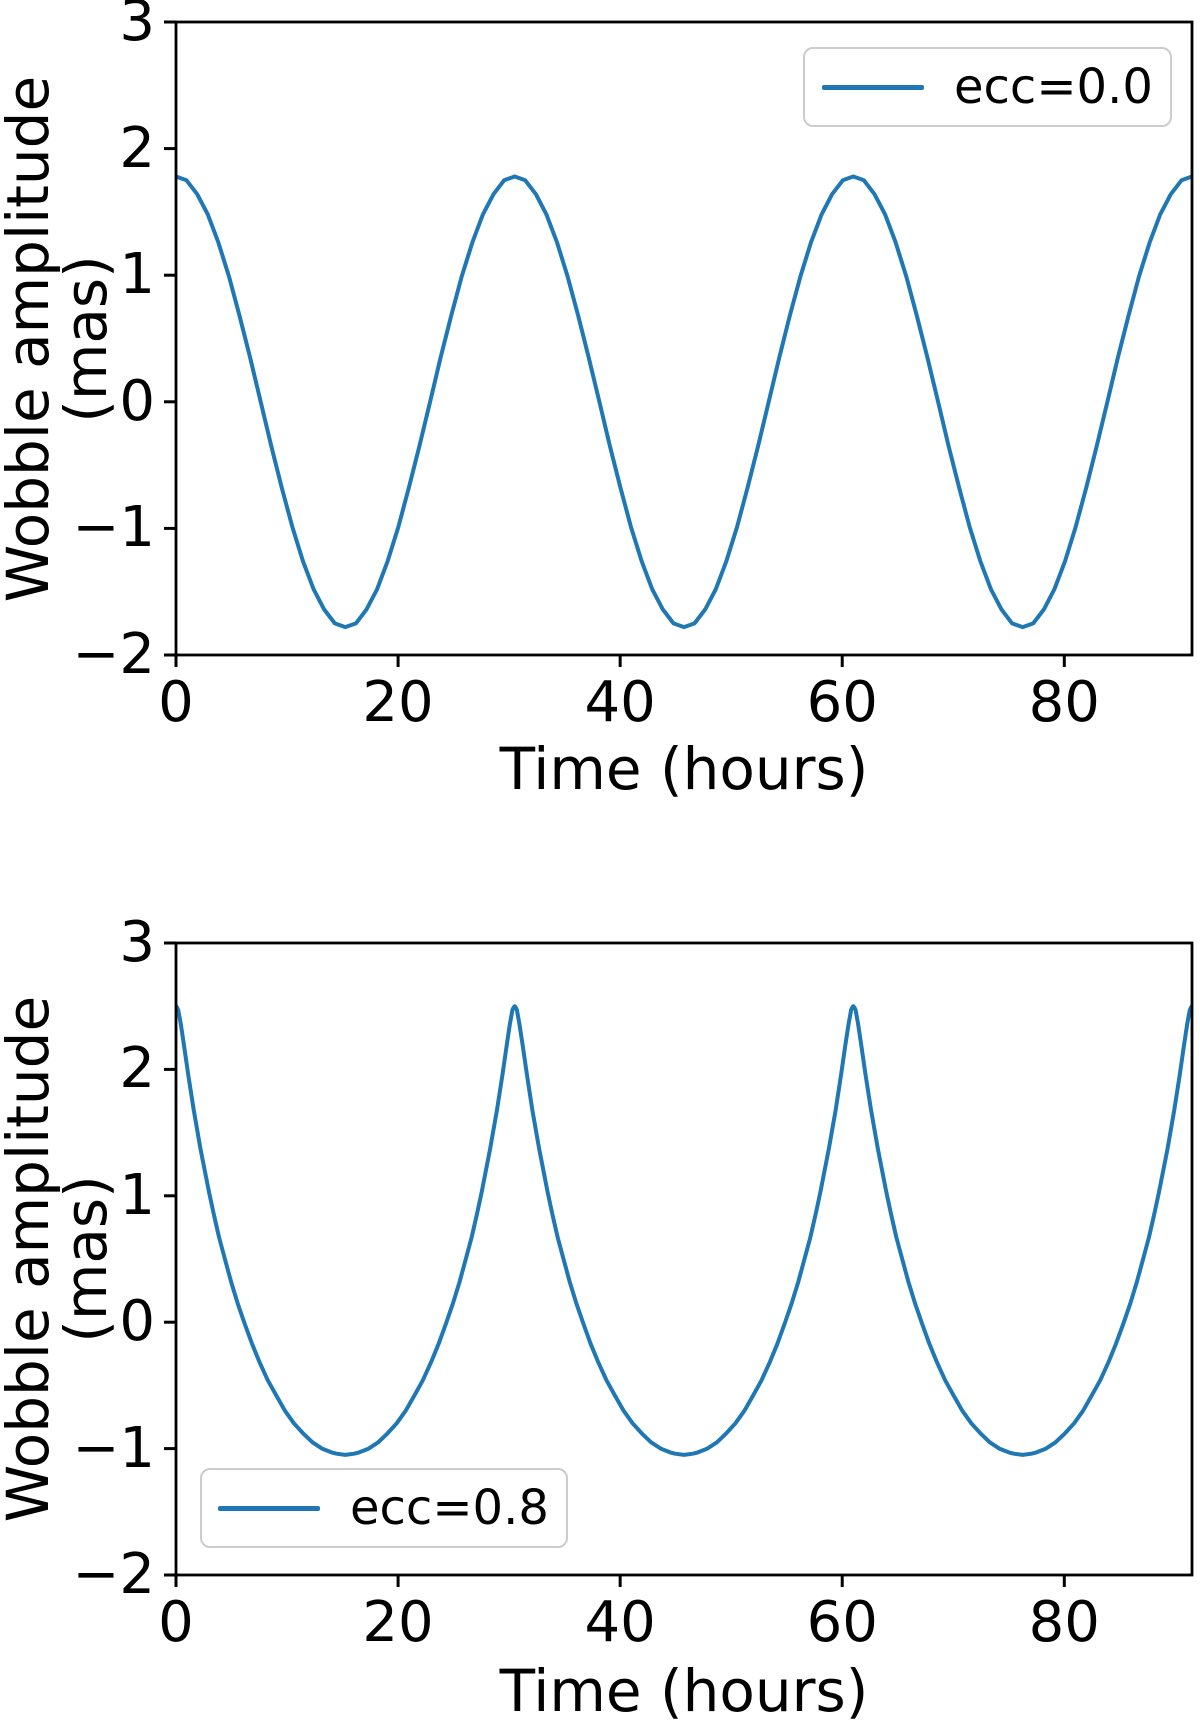 The image size is (1200, 1722). What do you see at coordinates (1064, 1622) in the screenshot?
I see `bottom-xtick-label-80: 80` at bounding box center [1064, 1622].